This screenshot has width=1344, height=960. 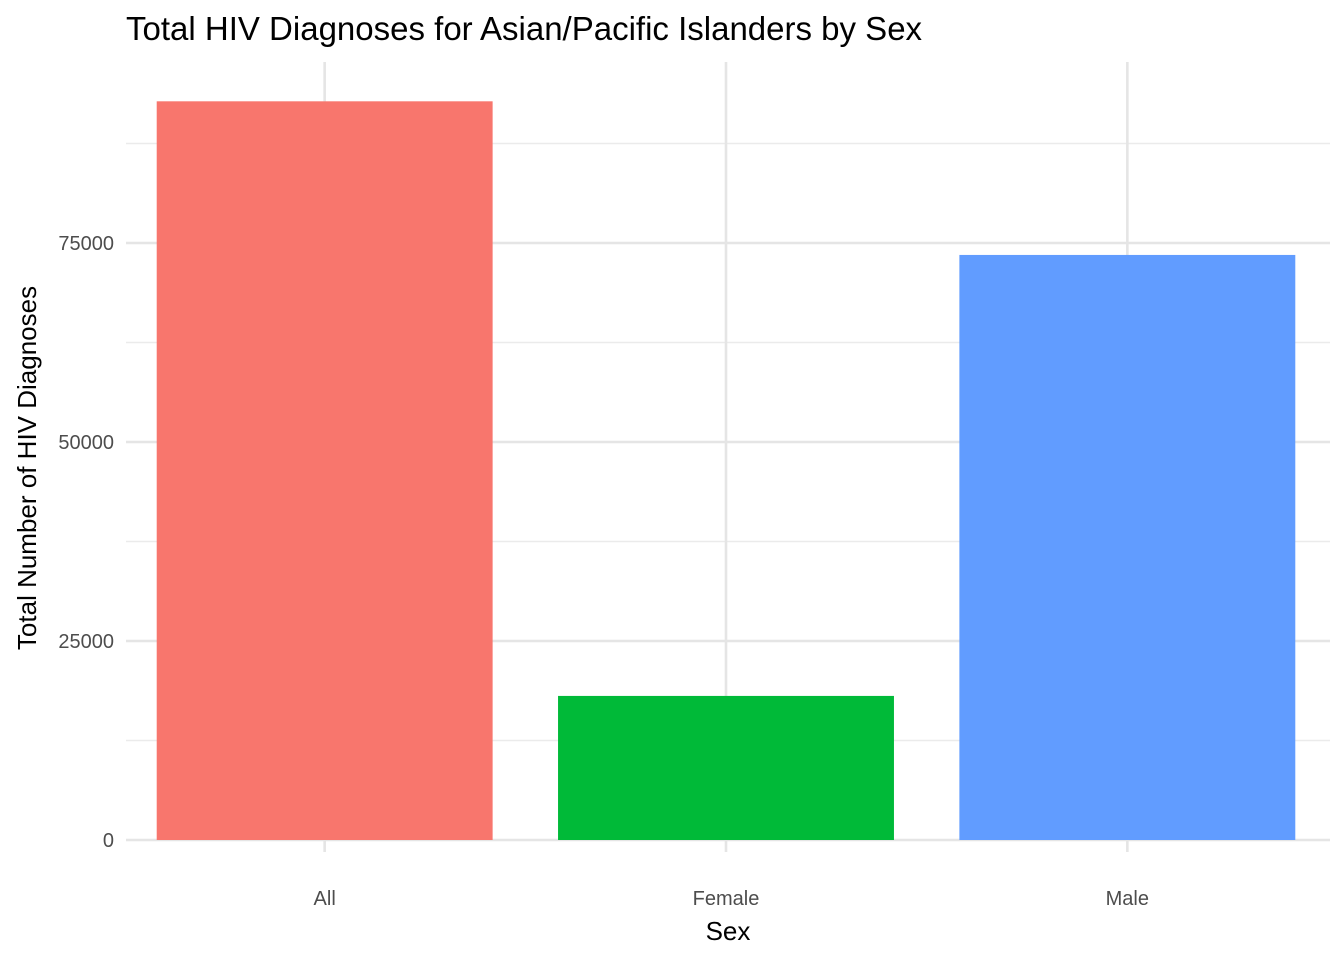 I want to click on x-axis-title: Sex, so click(x=728, y=931).